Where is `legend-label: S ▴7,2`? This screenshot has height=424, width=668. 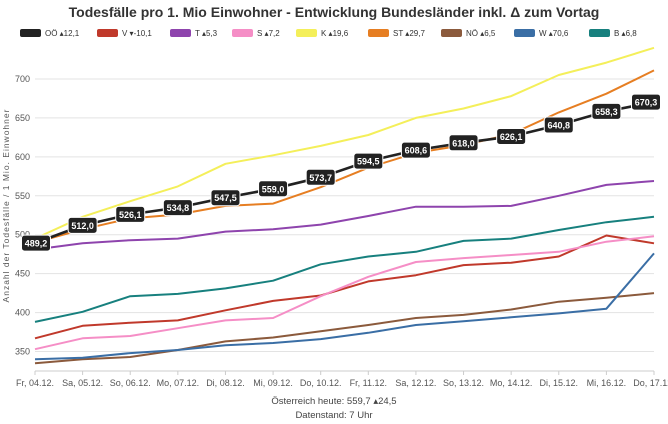 legend-label: S ▴7,2 is located at coordinates (268, 33).